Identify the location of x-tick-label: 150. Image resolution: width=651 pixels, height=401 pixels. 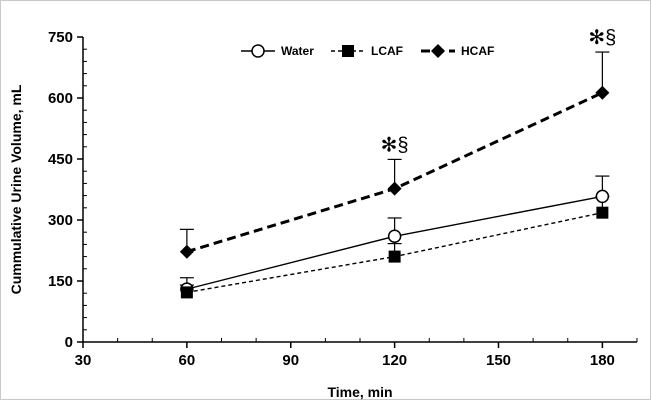
(498, 360).